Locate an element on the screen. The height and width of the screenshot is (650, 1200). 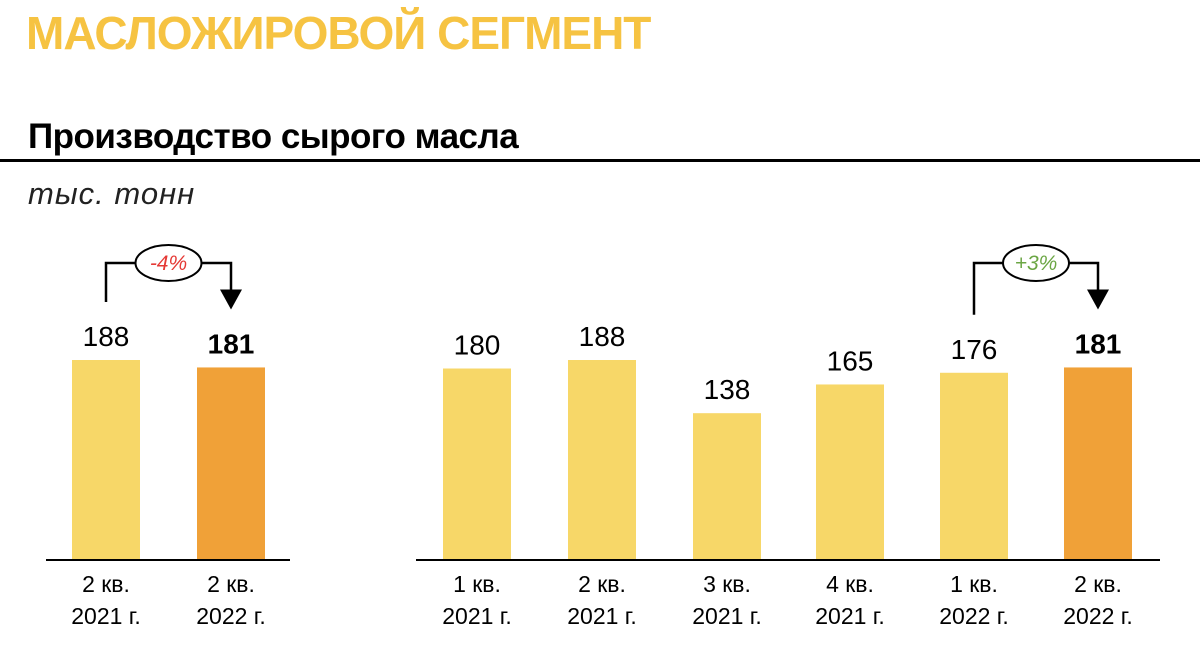
data-label: 165 is located at coordinates (850, 360).